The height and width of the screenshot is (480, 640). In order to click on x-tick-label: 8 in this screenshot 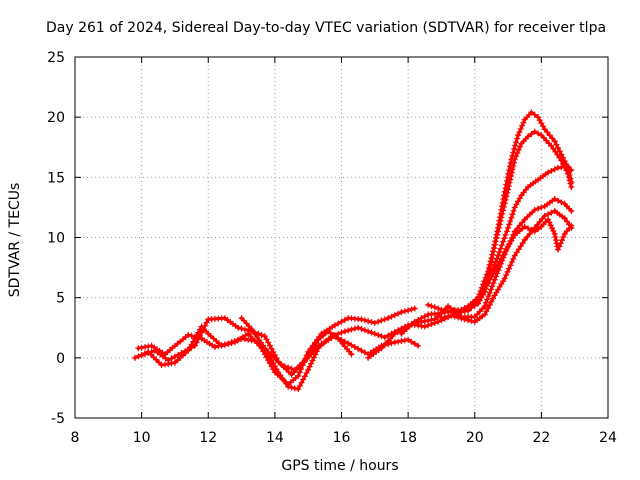, I will do `click(75, 438)`.